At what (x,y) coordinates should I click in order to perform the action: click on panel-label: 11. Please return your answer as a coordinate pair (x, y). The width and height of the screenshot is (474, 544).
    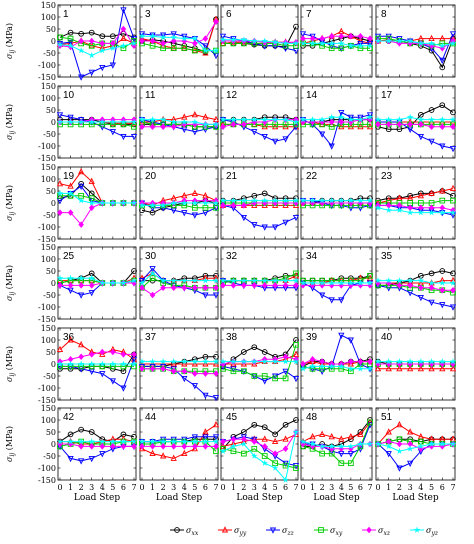
    Looking at the image, I should click on (150, 95).